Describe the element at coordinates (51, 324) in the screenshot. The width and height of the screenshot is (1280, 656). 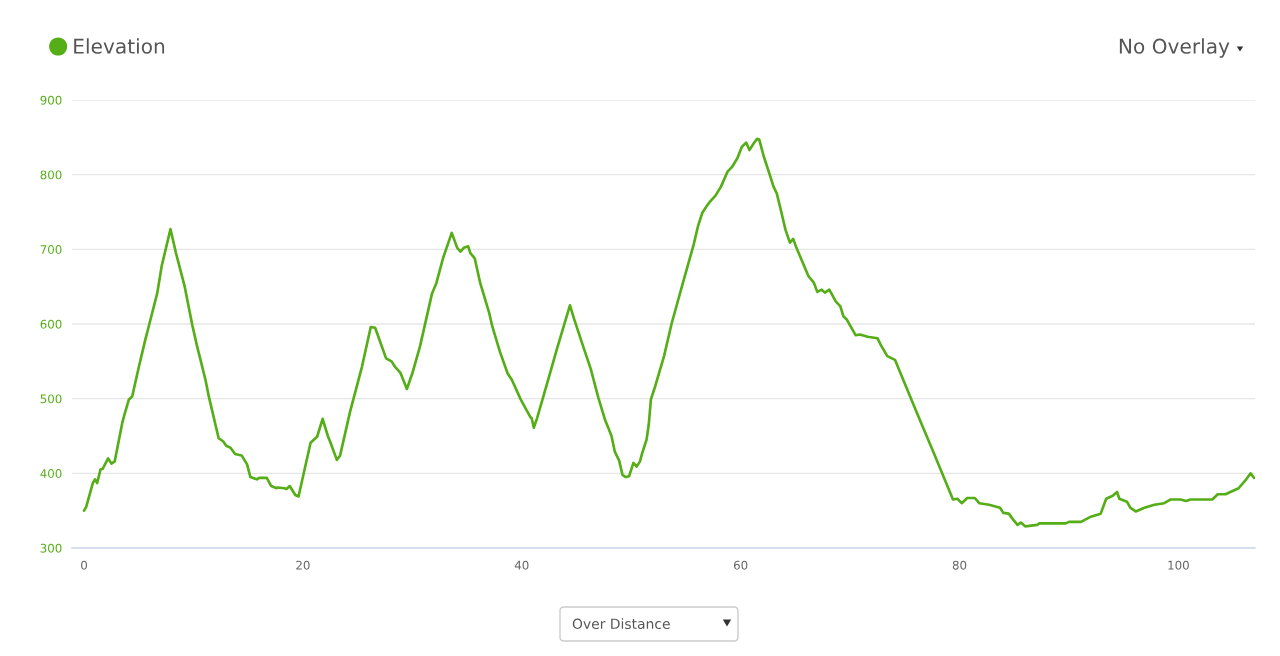
I see `y-tick-label: 600` at that location.